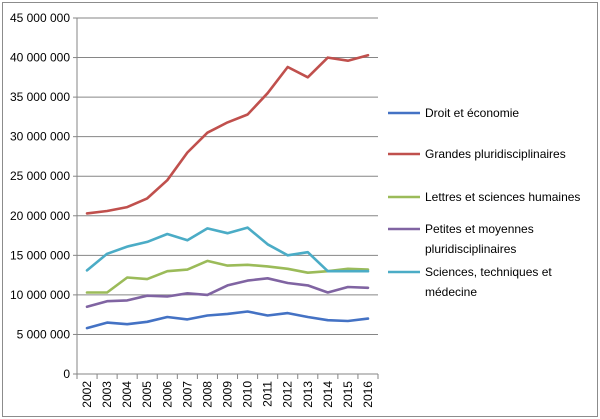  Describe the element at coordinates (40, 18) in the screenshot. I see `y-tick-label: 45 000 000` at that location.